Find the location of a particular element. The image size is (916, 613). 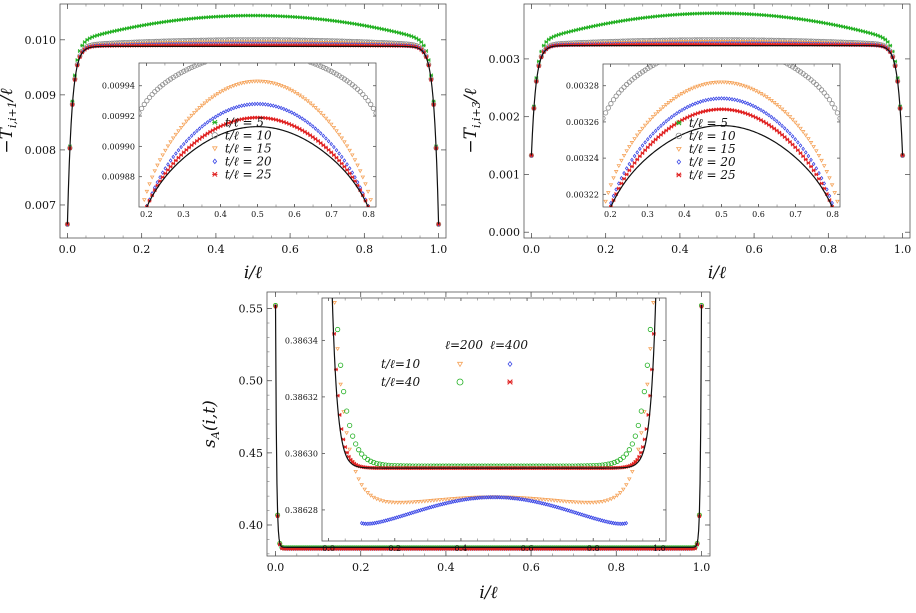

inset-y-axis-label: 0.00988 is located at coordinates (118, 177).